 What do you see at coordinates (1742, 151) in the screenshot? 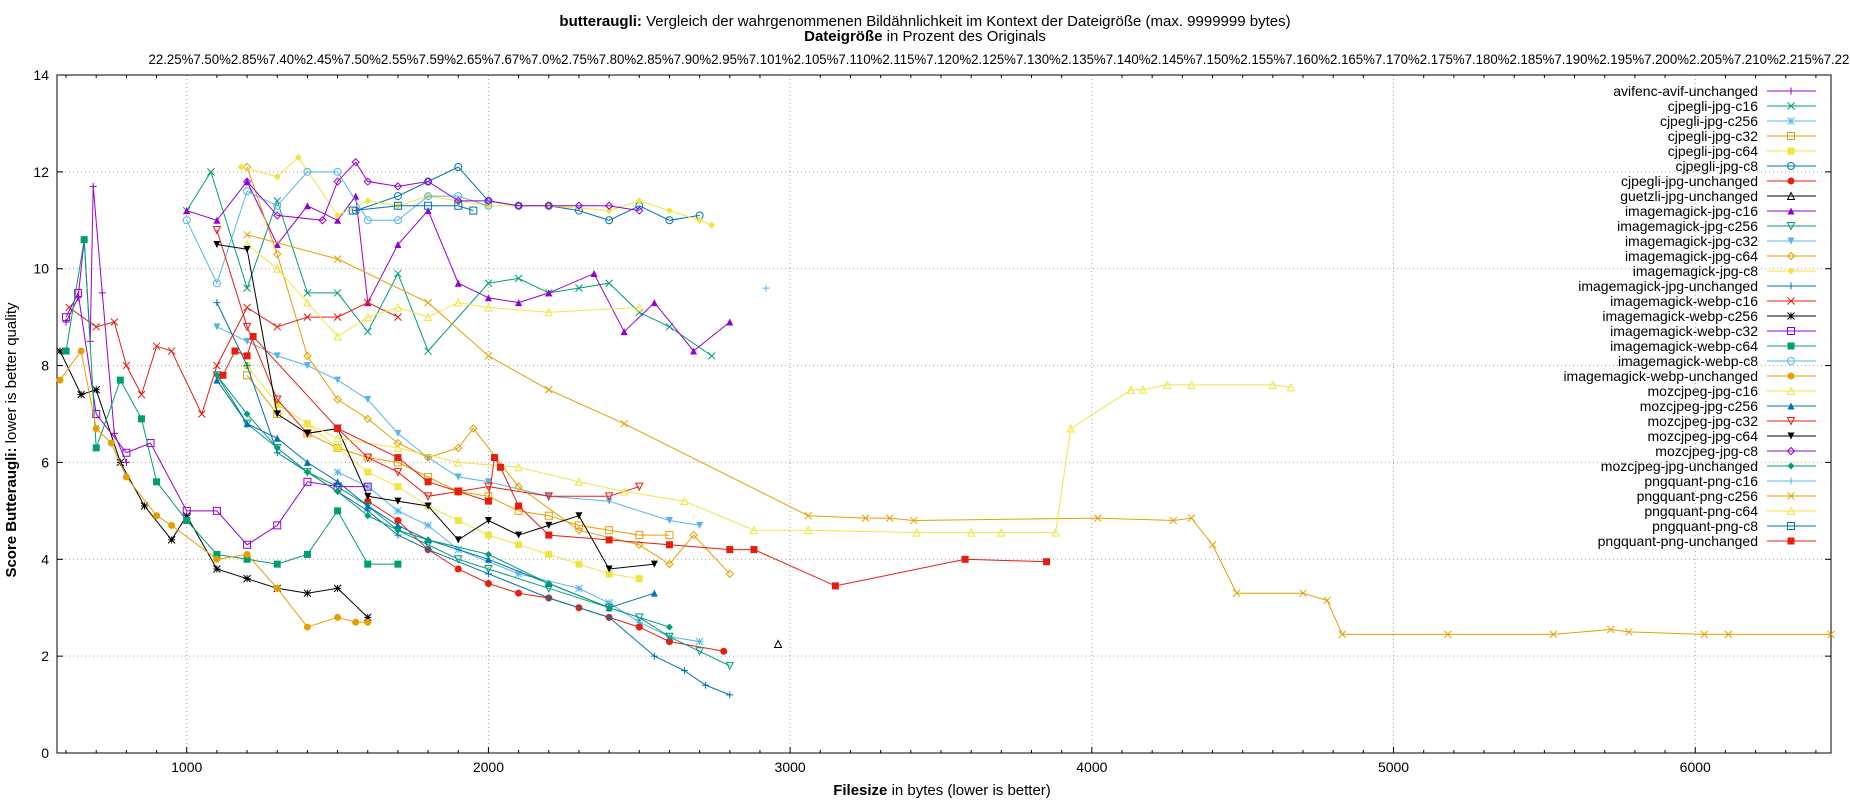
I see `legend-item: cjpegli-jpg-c64` at bounding box center [1742, 151].